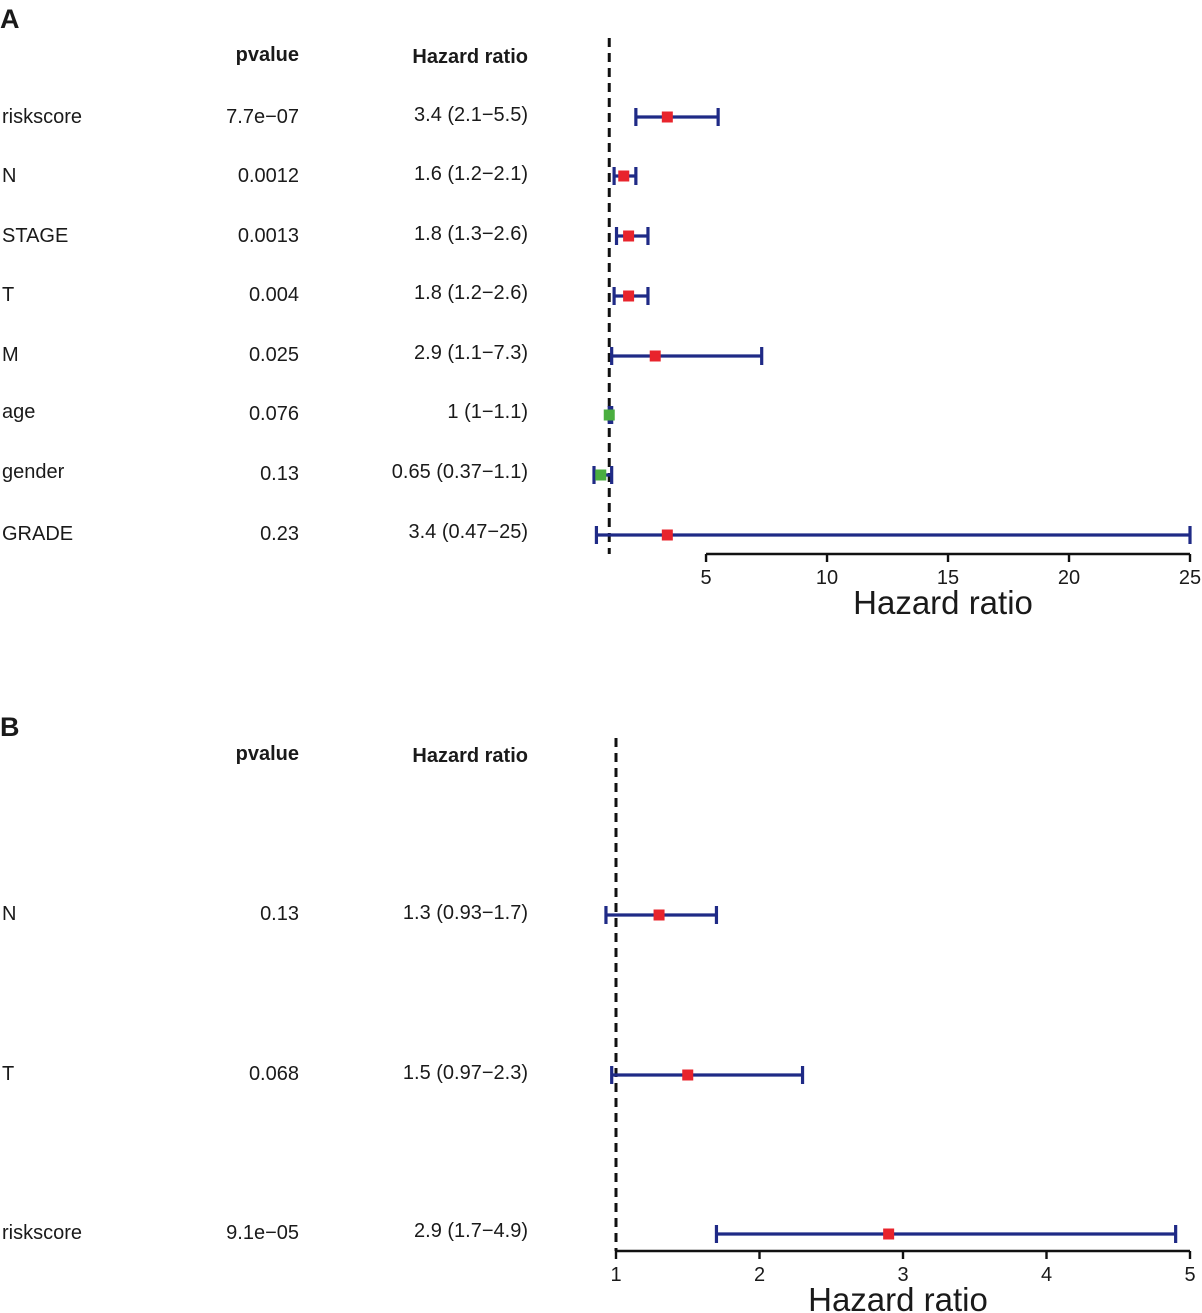  Describe the element at coordinates (948, 578) in the screenshot. I see `x-tick-label: 15` at that location.